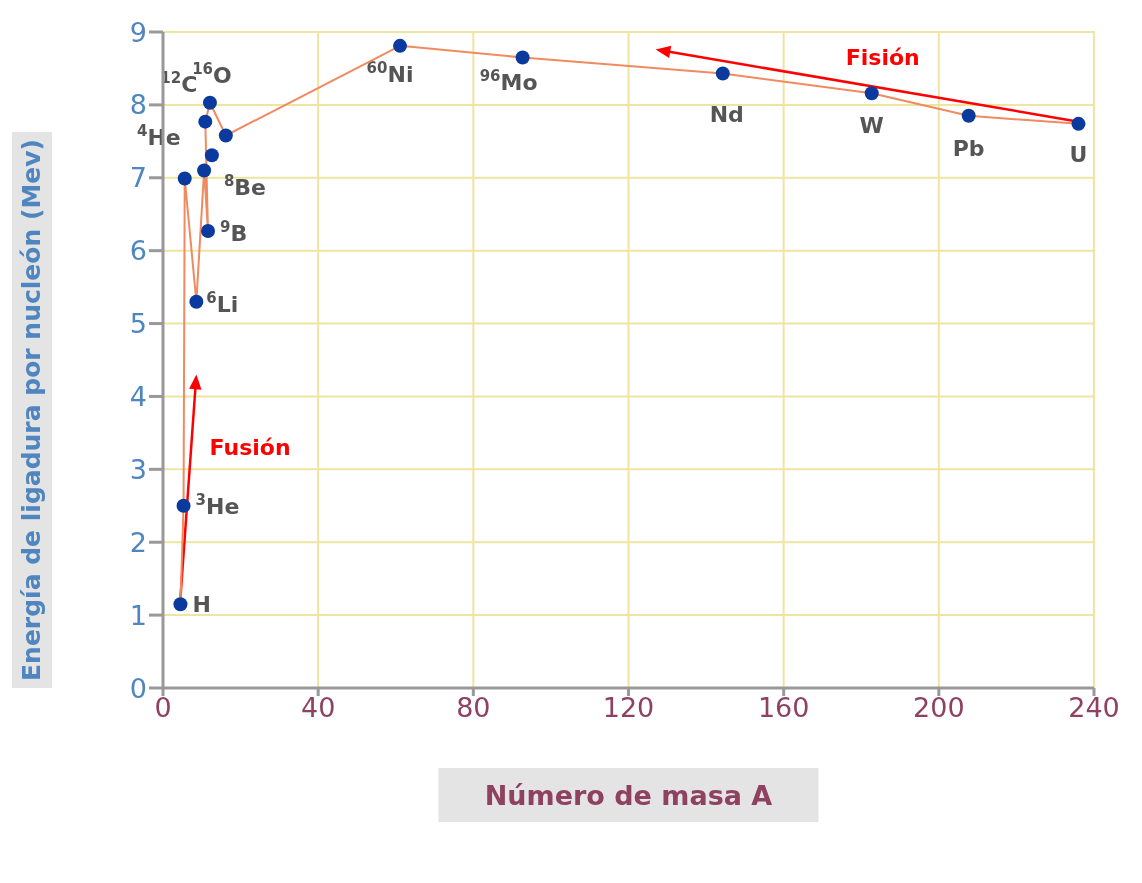 Image resolution: width=1142 pixels, height=883 pixels. What do you see at coordinates (138, 469) in the screenshot?
I see `y-tick-label: 3` at bounding box center [138, 469].